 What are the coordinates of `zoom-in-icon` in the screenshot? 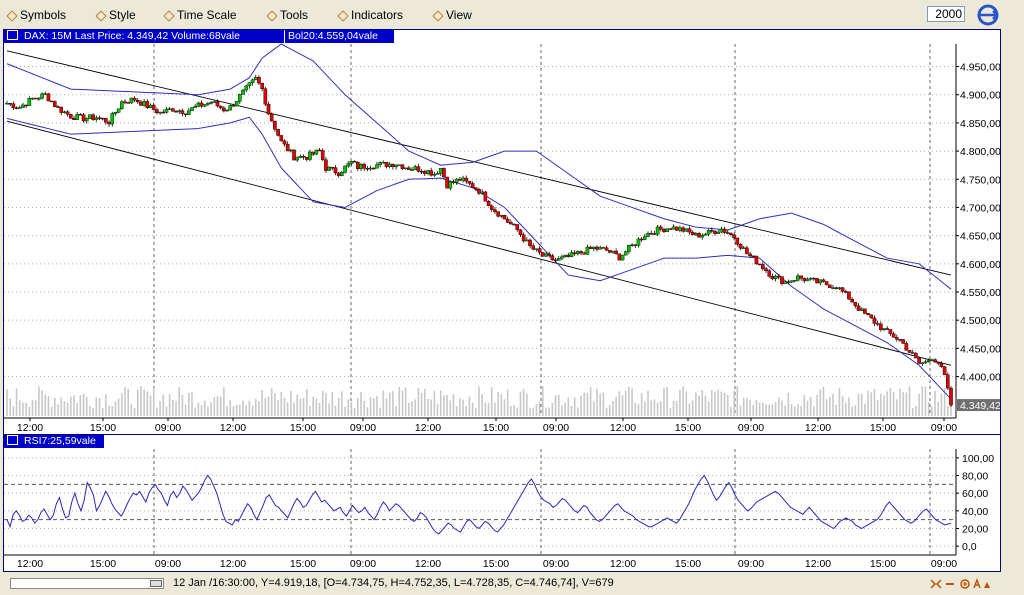 It's located at (965, 584).